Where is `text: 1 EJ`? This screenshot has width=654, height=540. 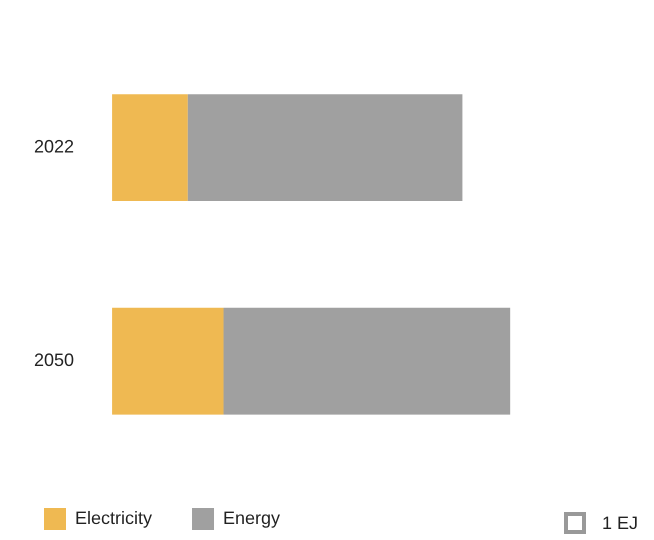
text: 1 EJ is located at coordinates (620, 523).